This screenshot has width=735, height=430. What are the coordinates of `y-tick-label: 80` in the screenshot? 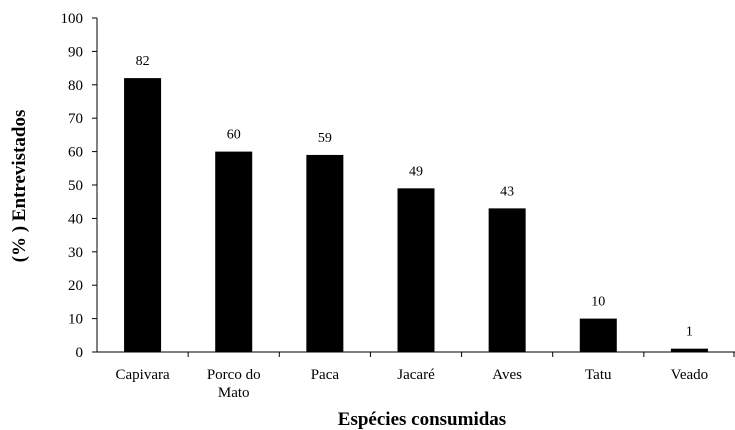 It's located at (75, 86).